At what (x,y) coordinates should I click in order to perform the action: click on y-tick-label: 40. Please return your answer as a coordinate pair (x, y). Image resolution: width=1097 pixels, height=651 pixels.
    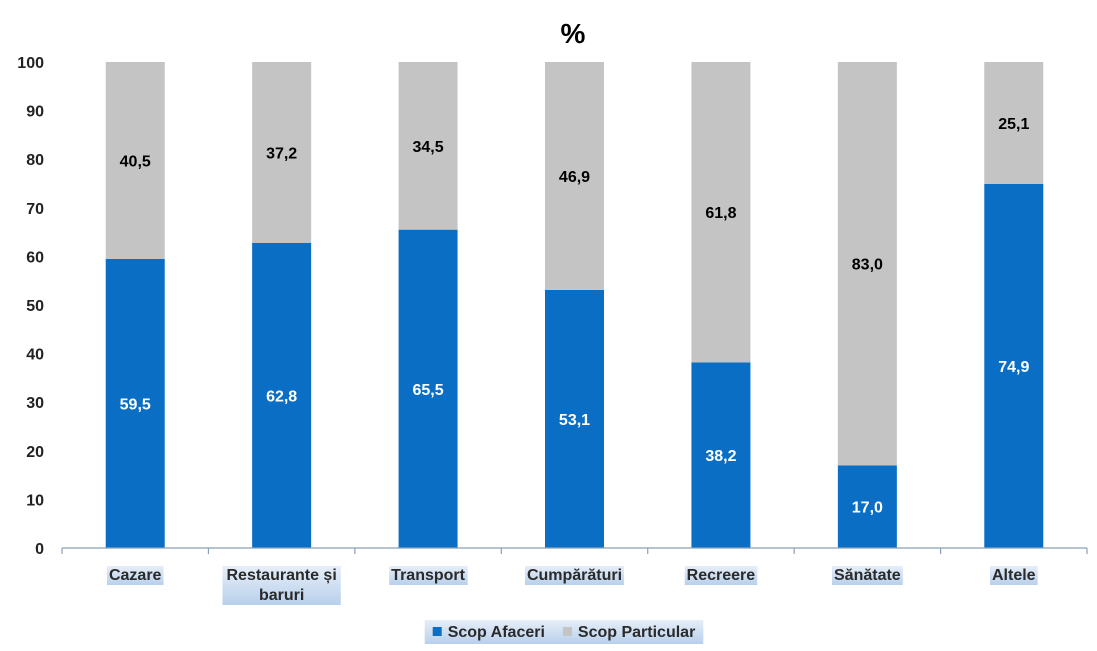
    Looking at the image, I should click on (35, 355).